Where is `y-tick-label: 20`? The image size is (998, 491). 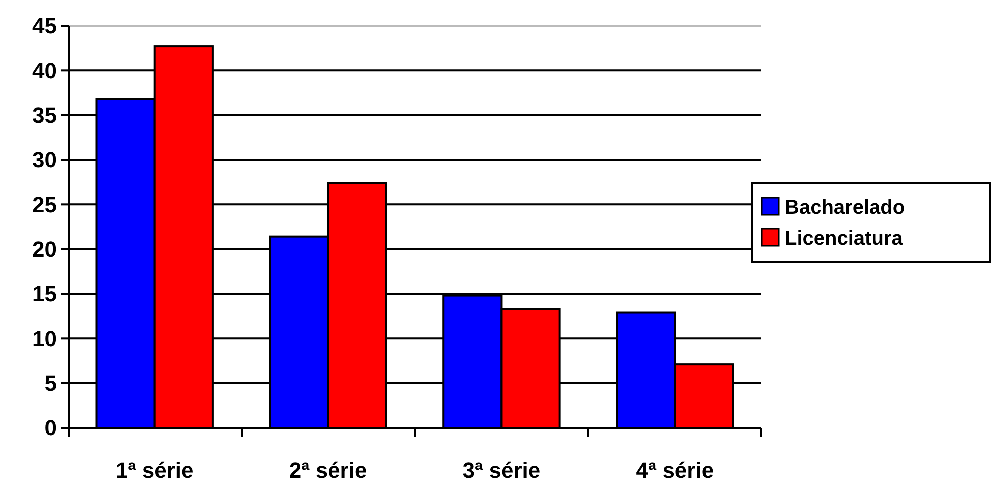 y-tick-label: 20 is located at coordinates (44, 249).